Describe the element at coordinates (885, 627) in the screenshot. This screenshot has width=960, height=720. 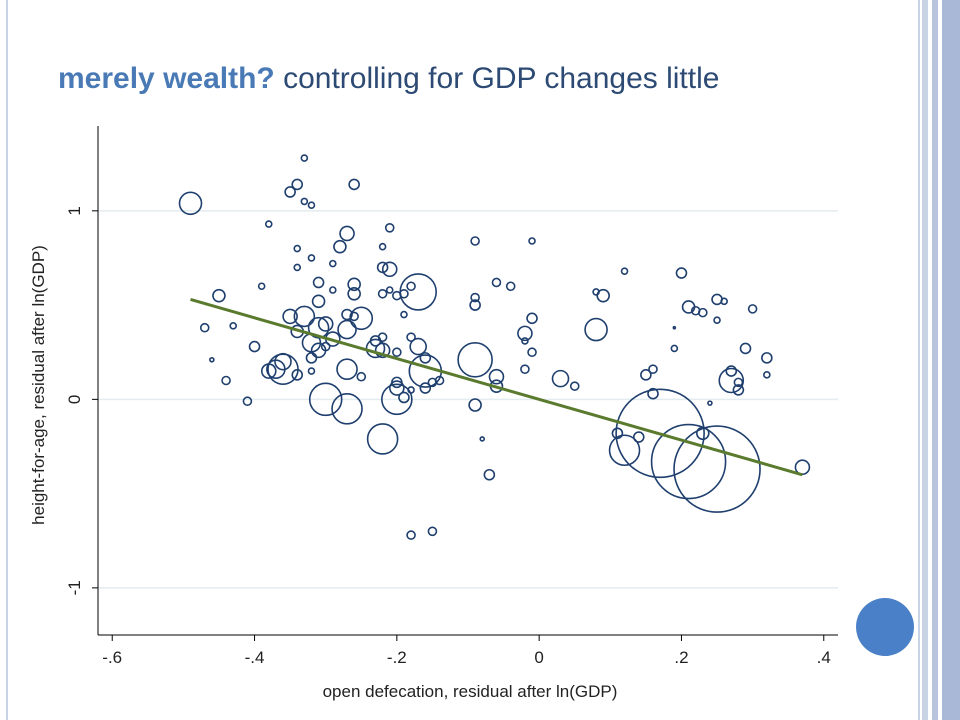
I see `navigation-circle-icon` at that location.